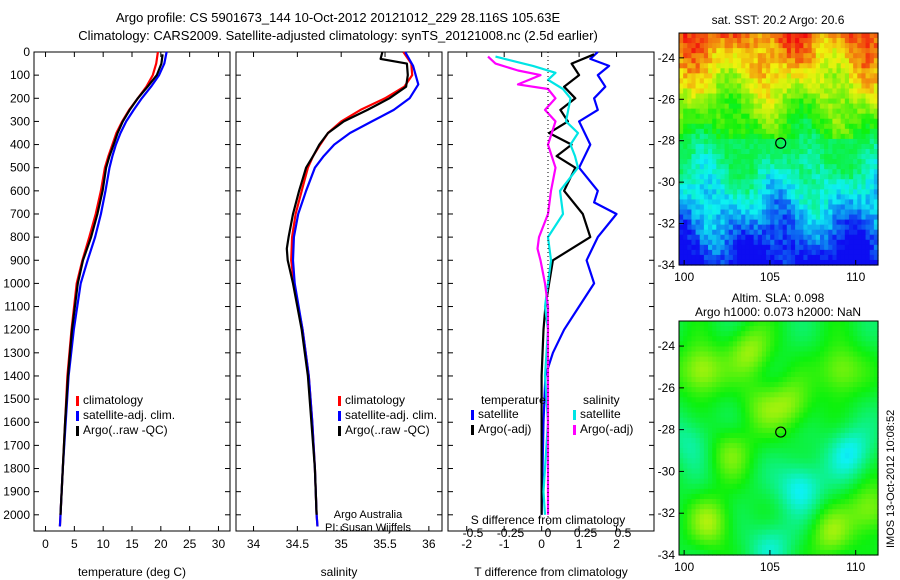  I want to click on x-tick-label: 35.5, so click(385, 544).